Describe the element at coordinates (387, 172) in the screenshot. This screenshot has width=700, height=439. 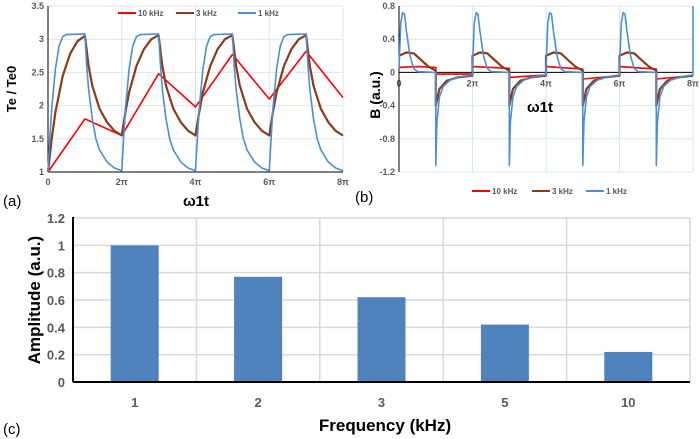
I see `panel-b-ytick-label: -1.2` at that location.